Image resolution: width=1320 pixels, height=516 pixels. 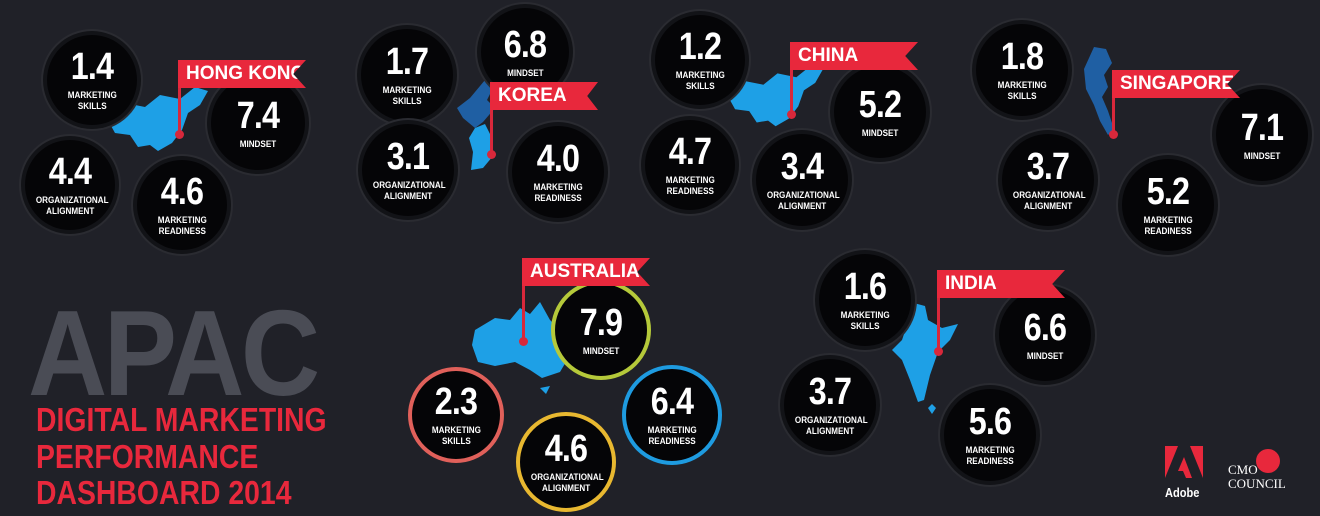 What do you see at coordinates (1184, 462) in the screenshot?
I see `adobe-a-icon` at bounding box center [1184, 462].